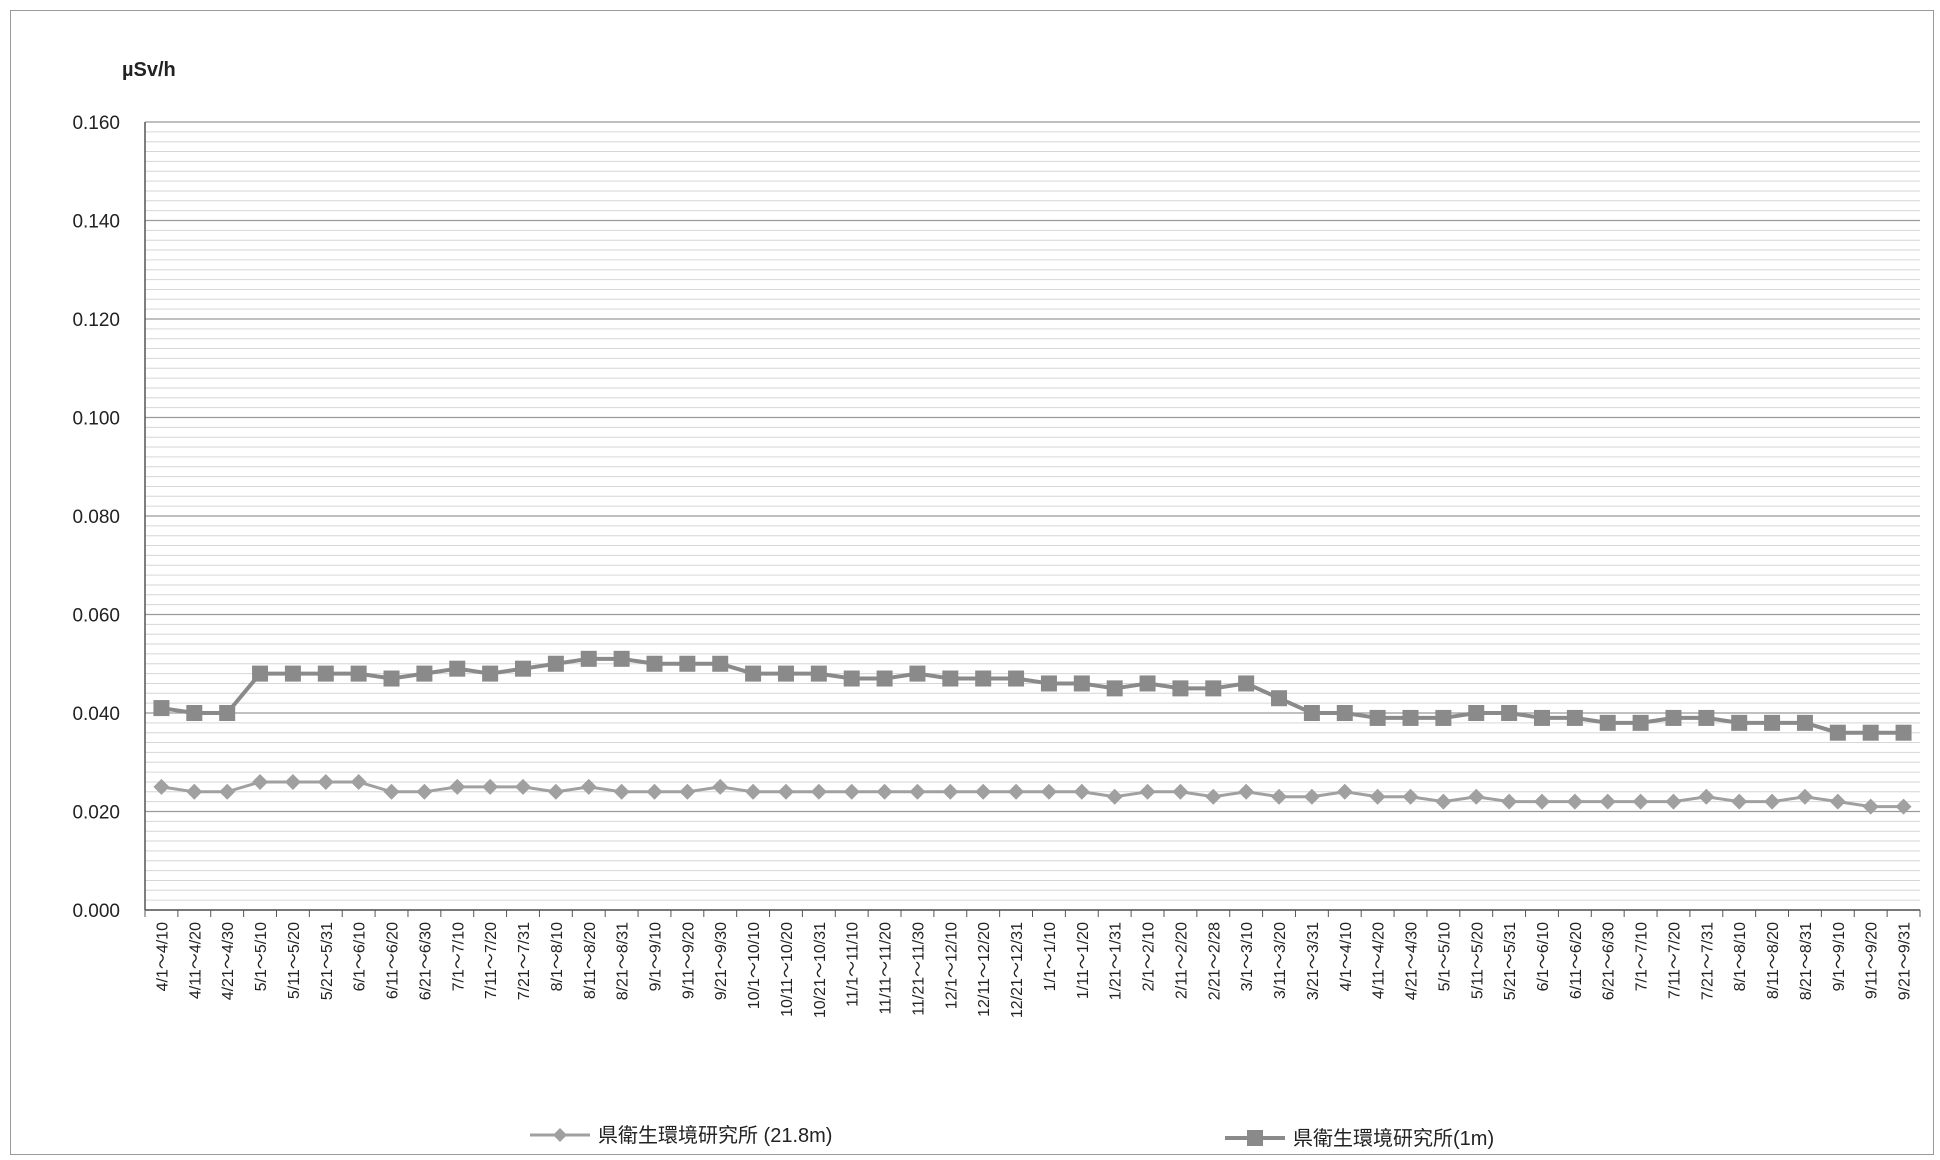 This screenshot has height=1160, width=1940. I want to click on x-tick-label: 5/21～5/31, so click(1510, 961).